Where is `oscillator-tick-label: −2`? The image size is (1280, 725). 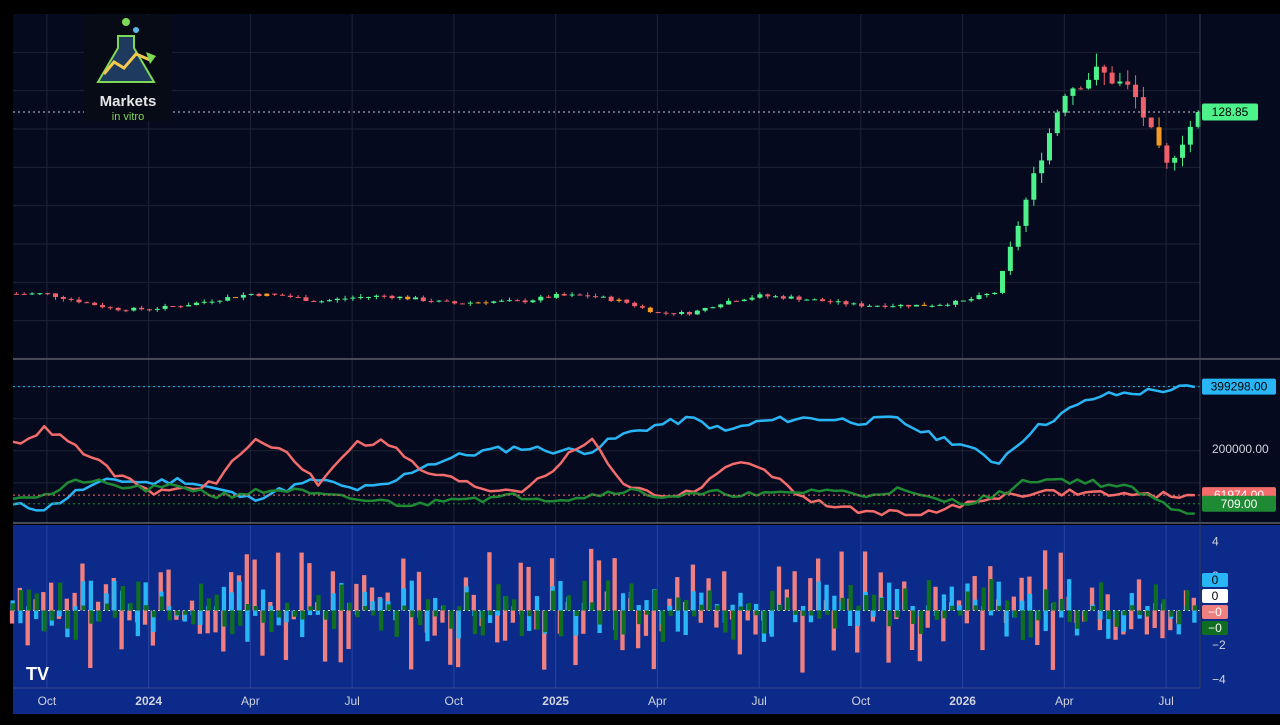 oscillator-tick-label: −2 is located at coordinates (1219, 645).